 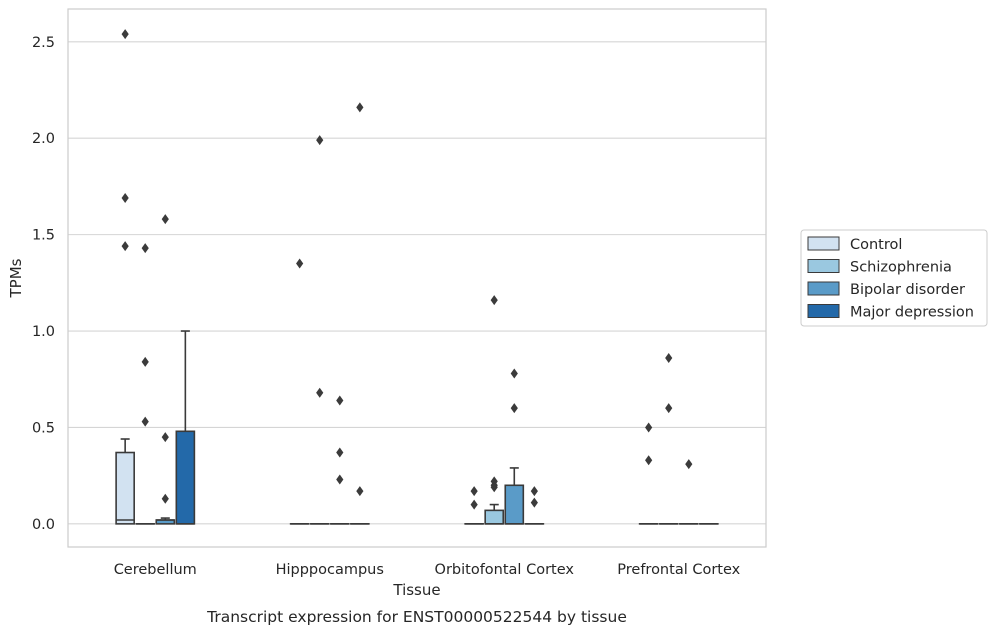 What do you see at coordinates (43, 43) in the screenshot?
I see `y-tick-label: 2.5` at bounding box center [43, 43].